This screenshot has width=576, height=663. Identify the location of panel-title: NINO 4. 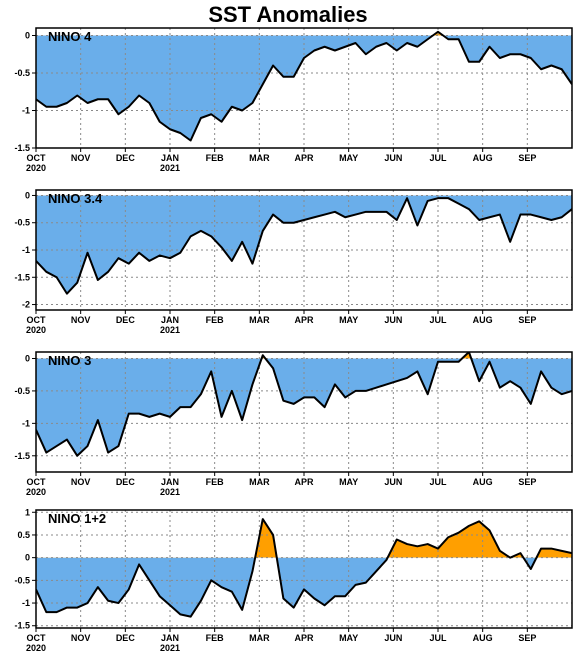
(70, 36).